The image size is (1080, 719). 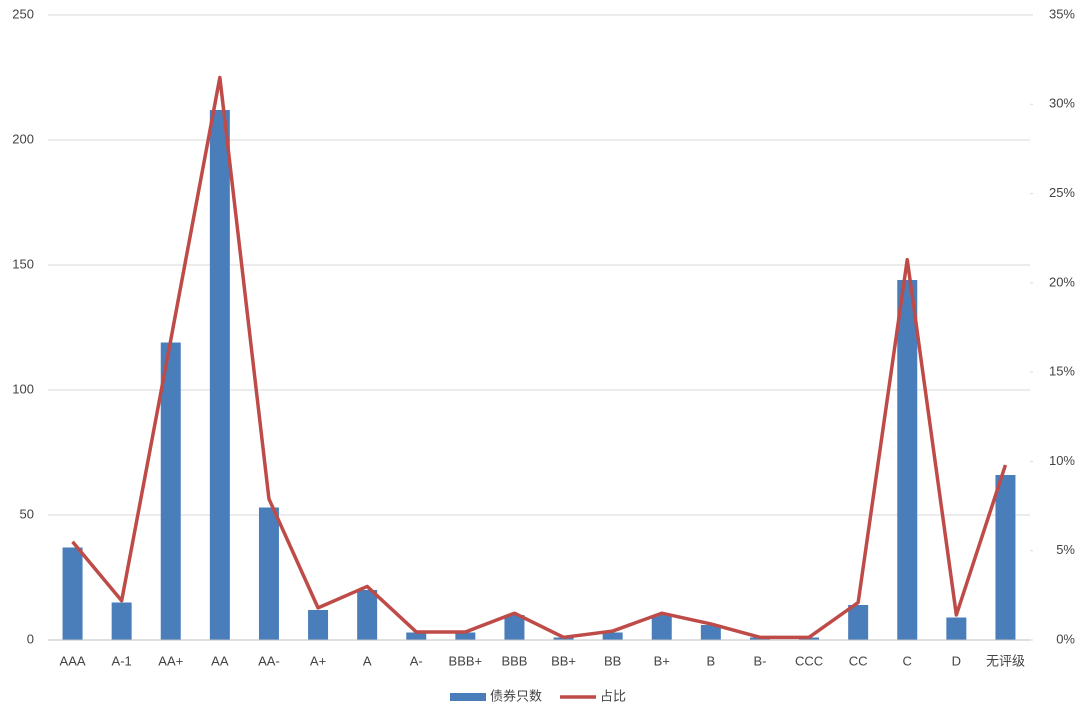 I want to click on x-tick-label: CCC, so click(x=809, y=660).